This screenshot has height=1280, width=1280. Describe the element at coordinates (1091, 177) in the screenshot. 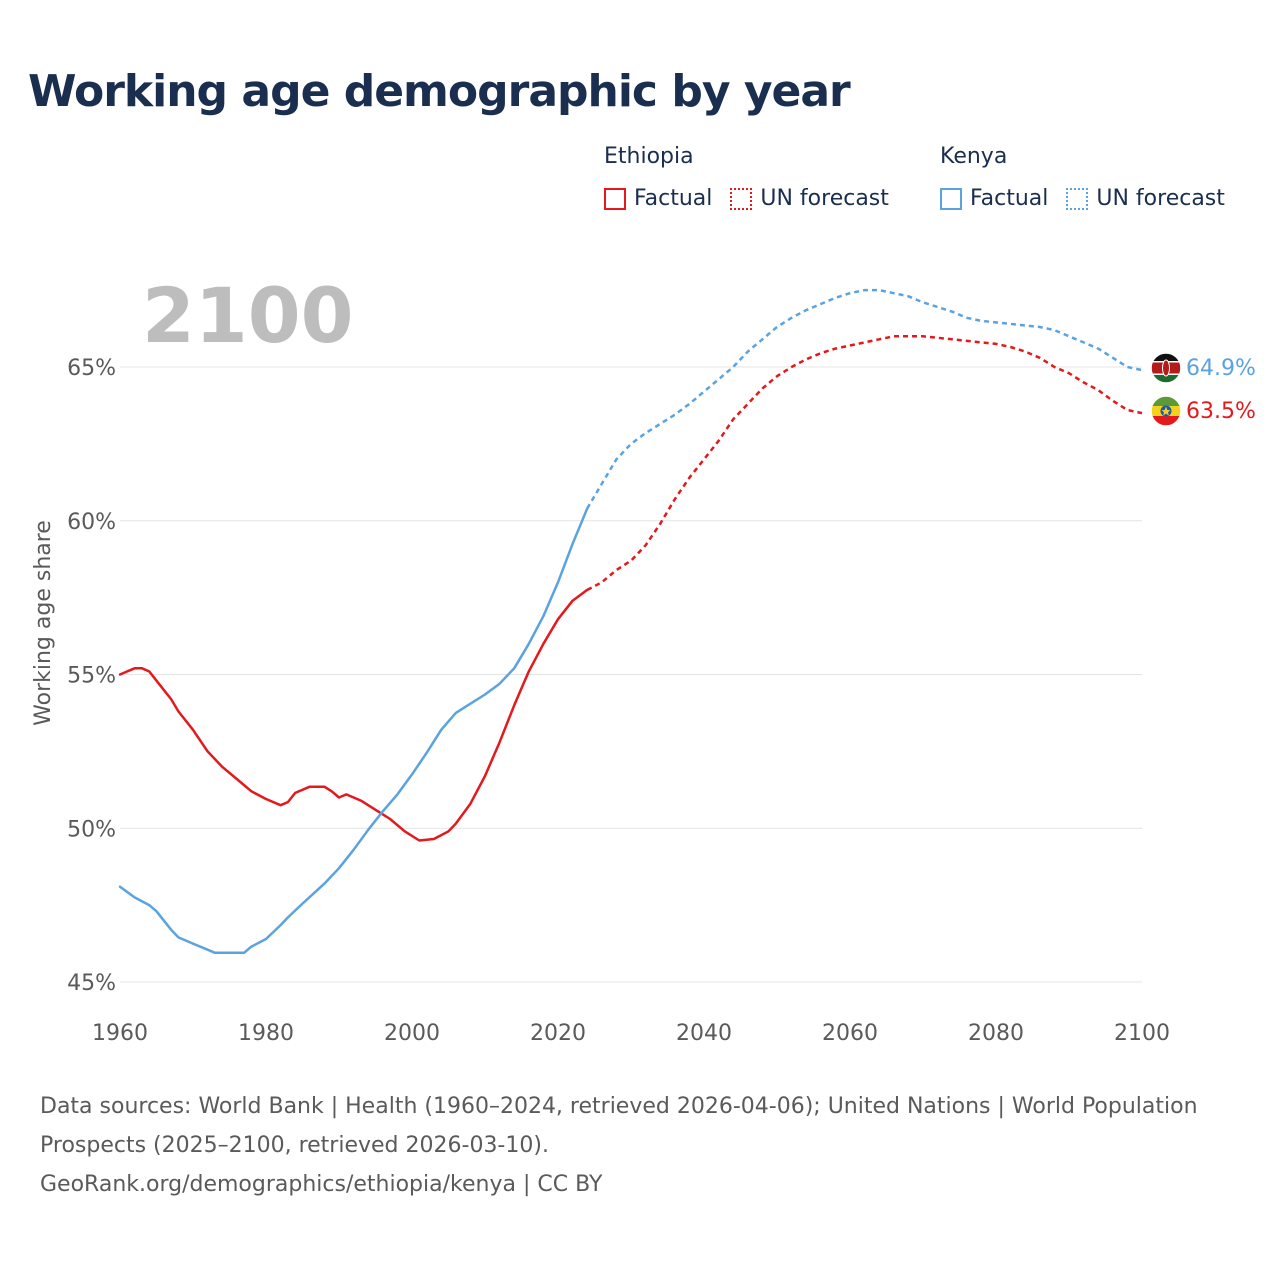

I see `legend-kenya: Kenya Factual UN forecast` at that location.